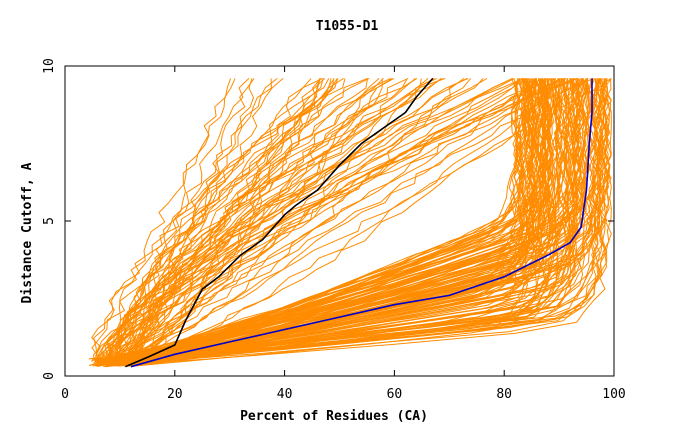 This screenshot has width=680, height=440. What do you see at coordinates (27, 232) in the screenshot?
I see `y-axis-label: Distance Cutoff, A` at bounding box center [27, 232].